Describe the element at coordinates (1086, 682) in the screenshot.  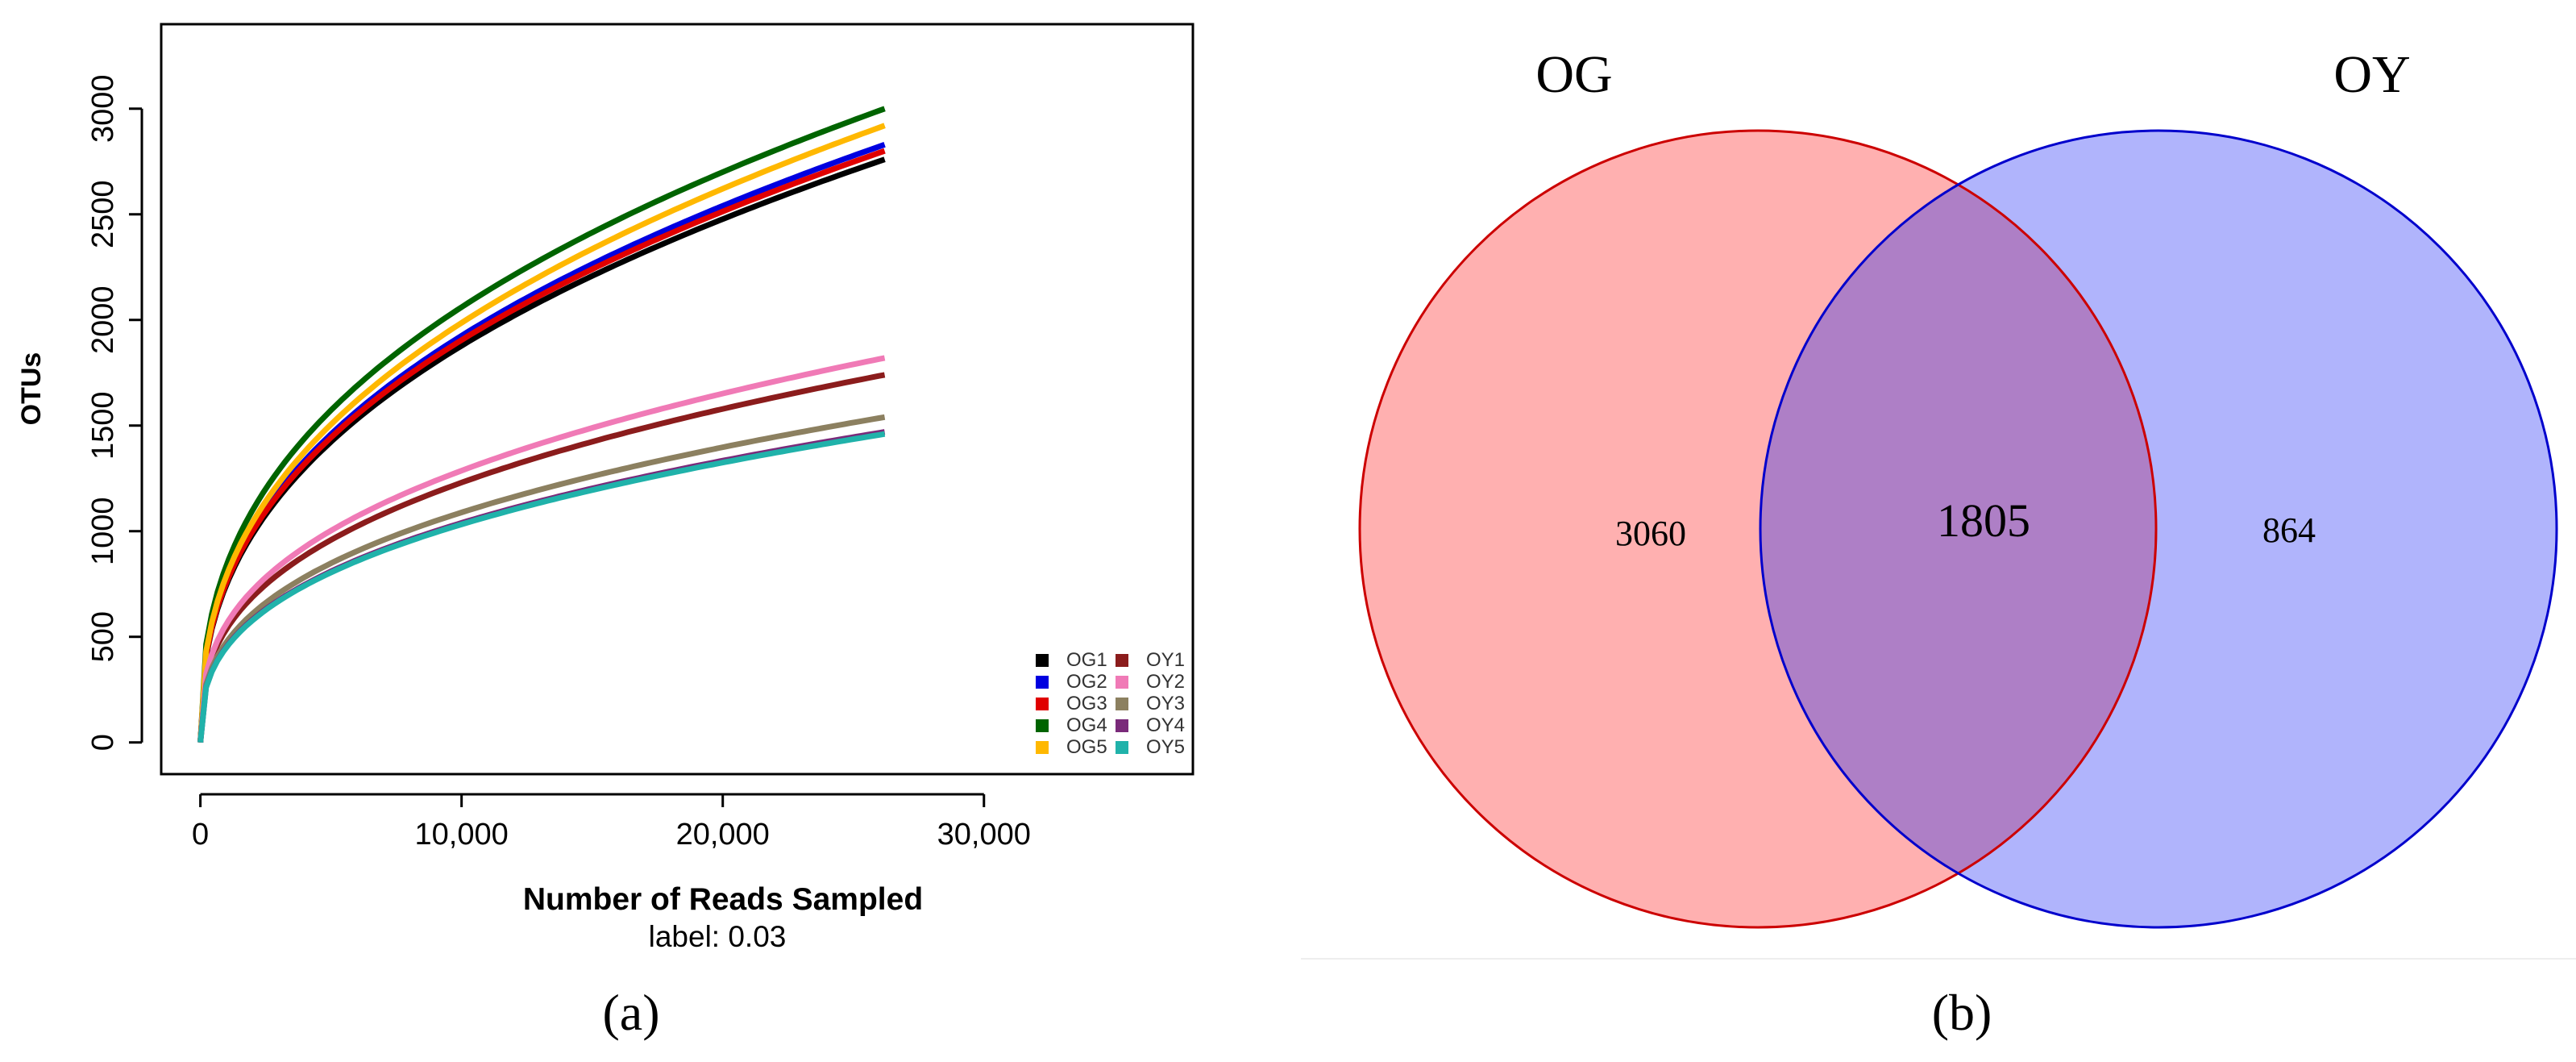
I see `legend-label-og2: OG2` at that location.